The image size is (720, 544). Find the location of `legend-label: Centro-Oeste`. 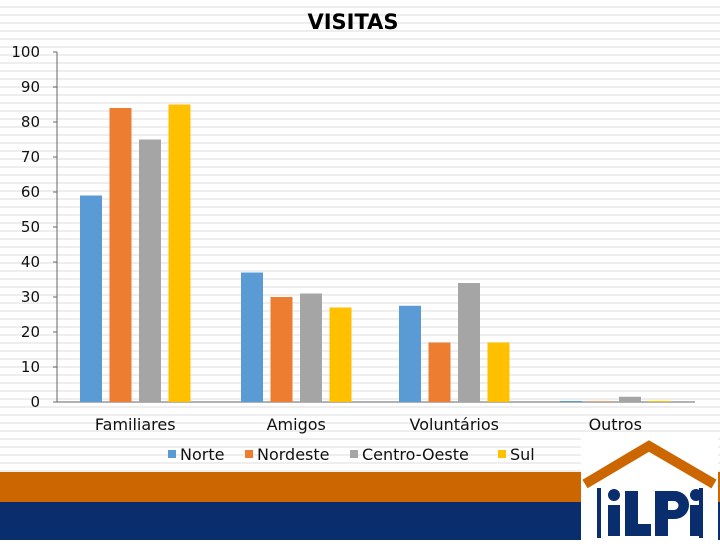

legend-label: Centro-Oeste is located at coordinates (415, 454).